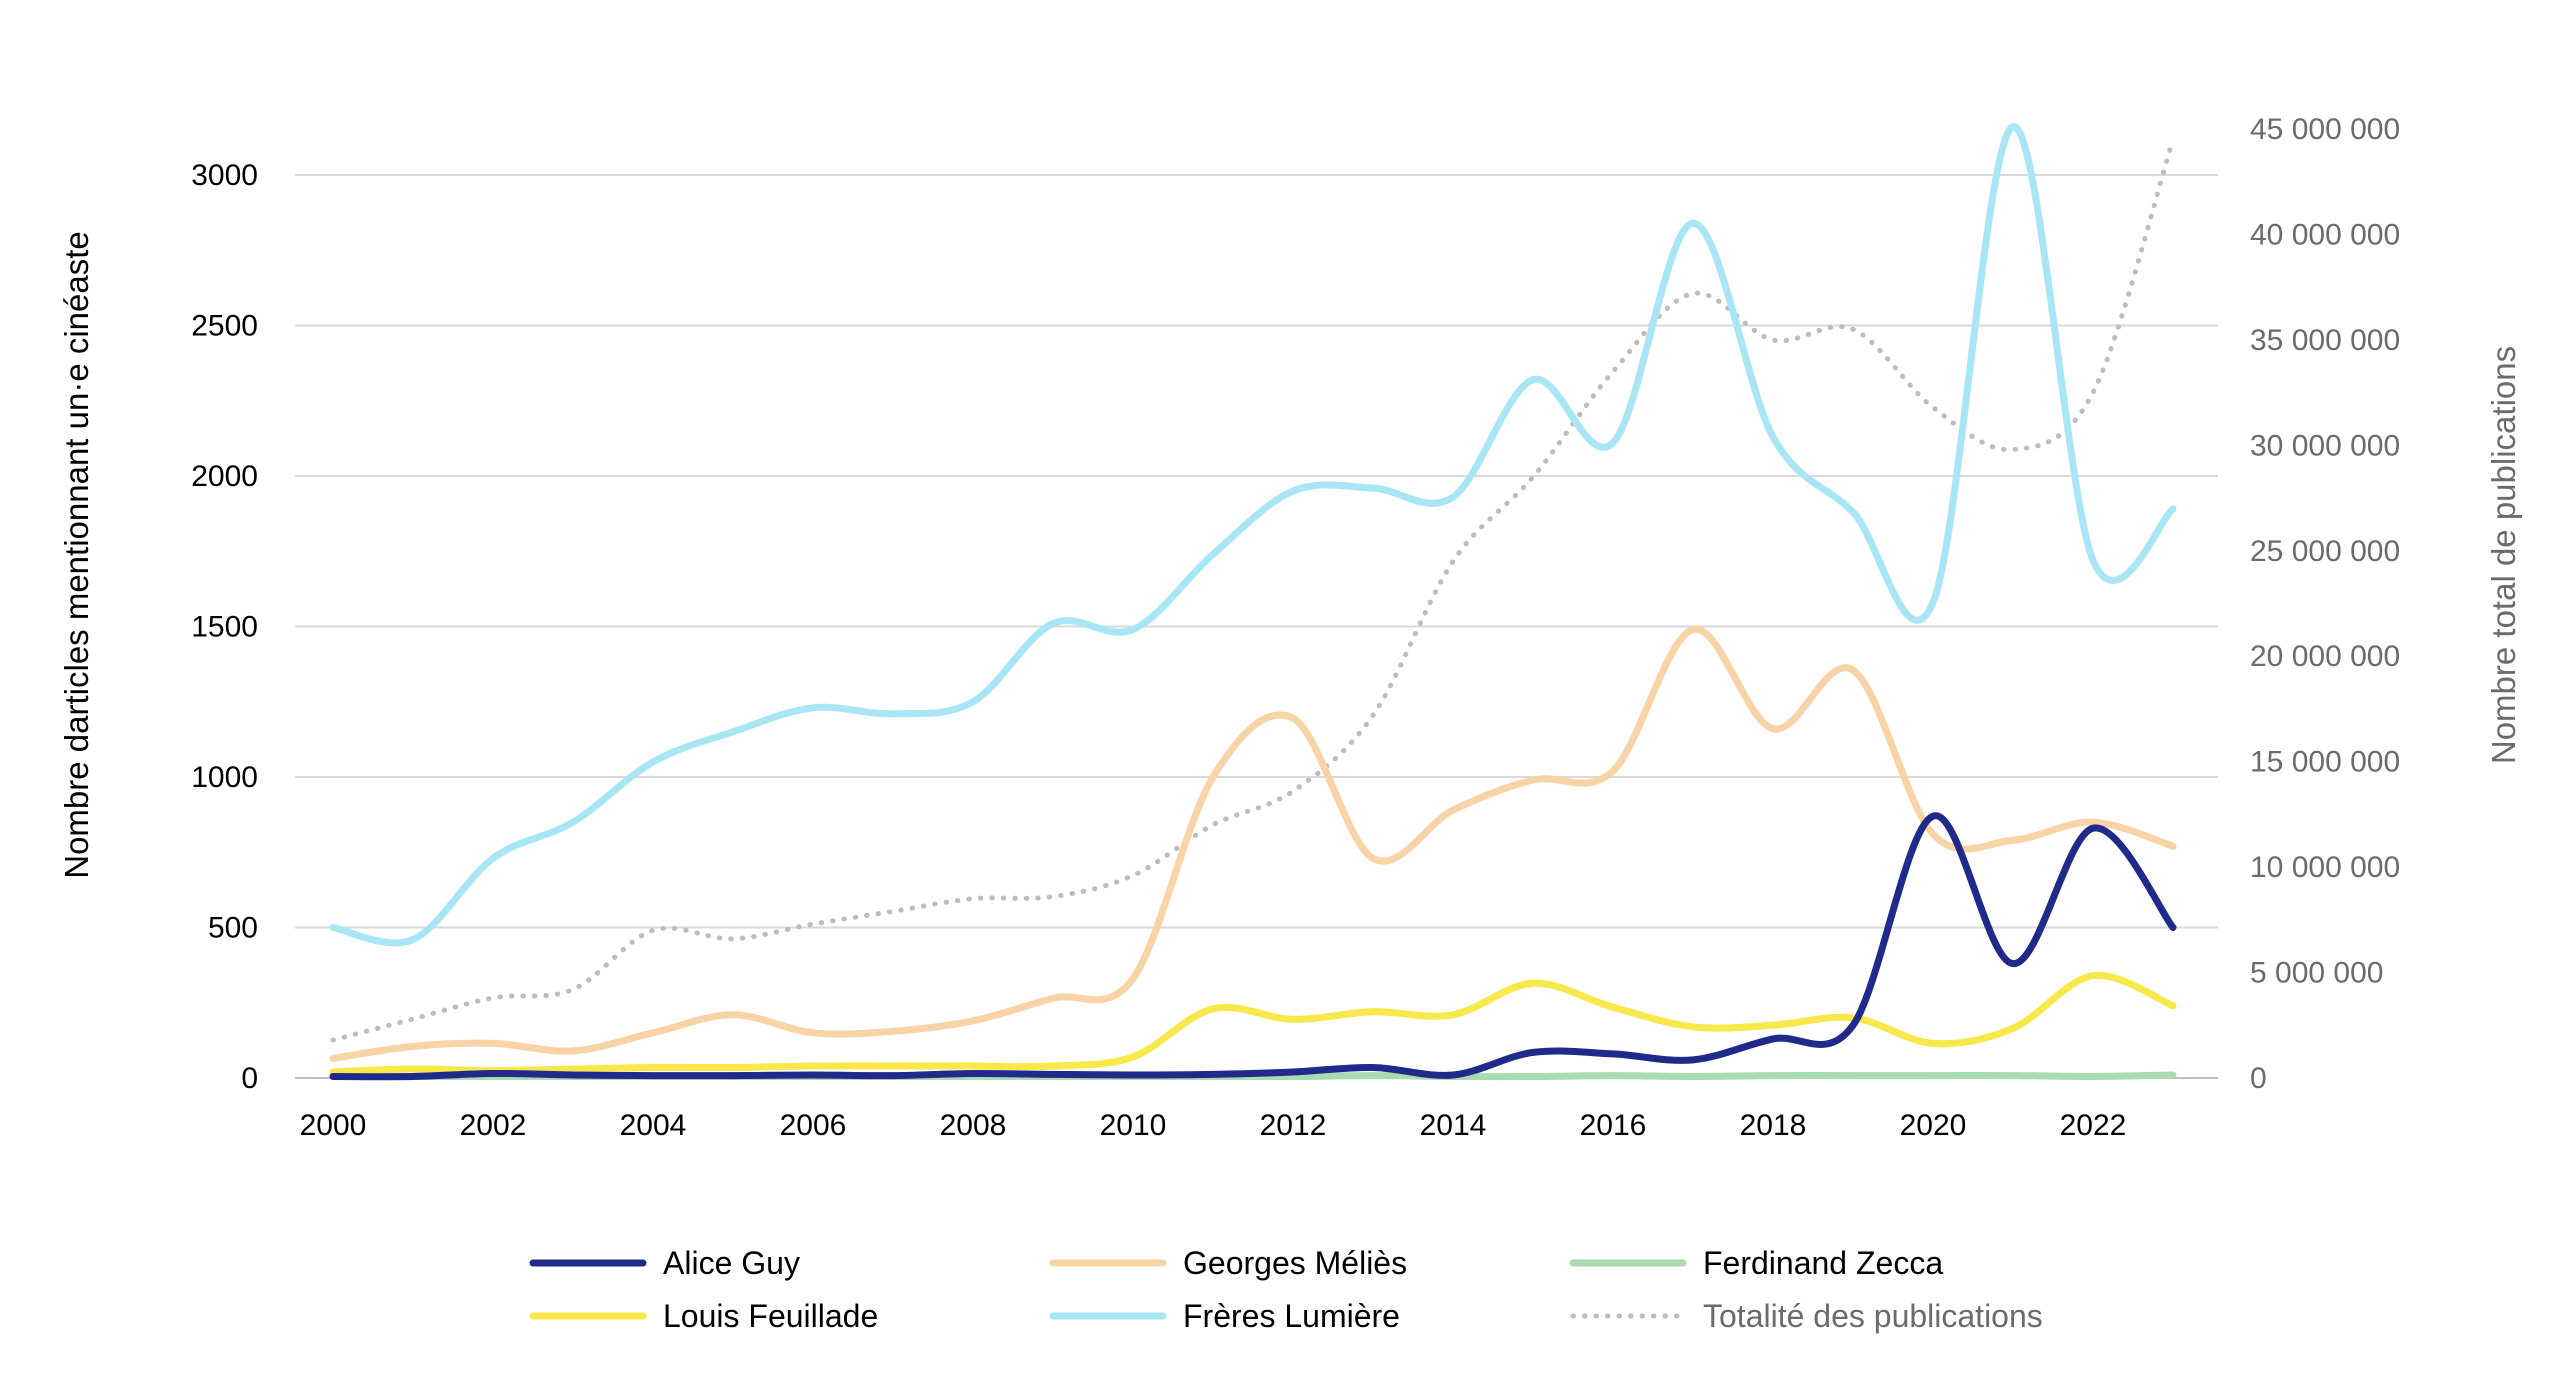  I want to click on right-tick-label: 10 000 000, so click(2325, 867).